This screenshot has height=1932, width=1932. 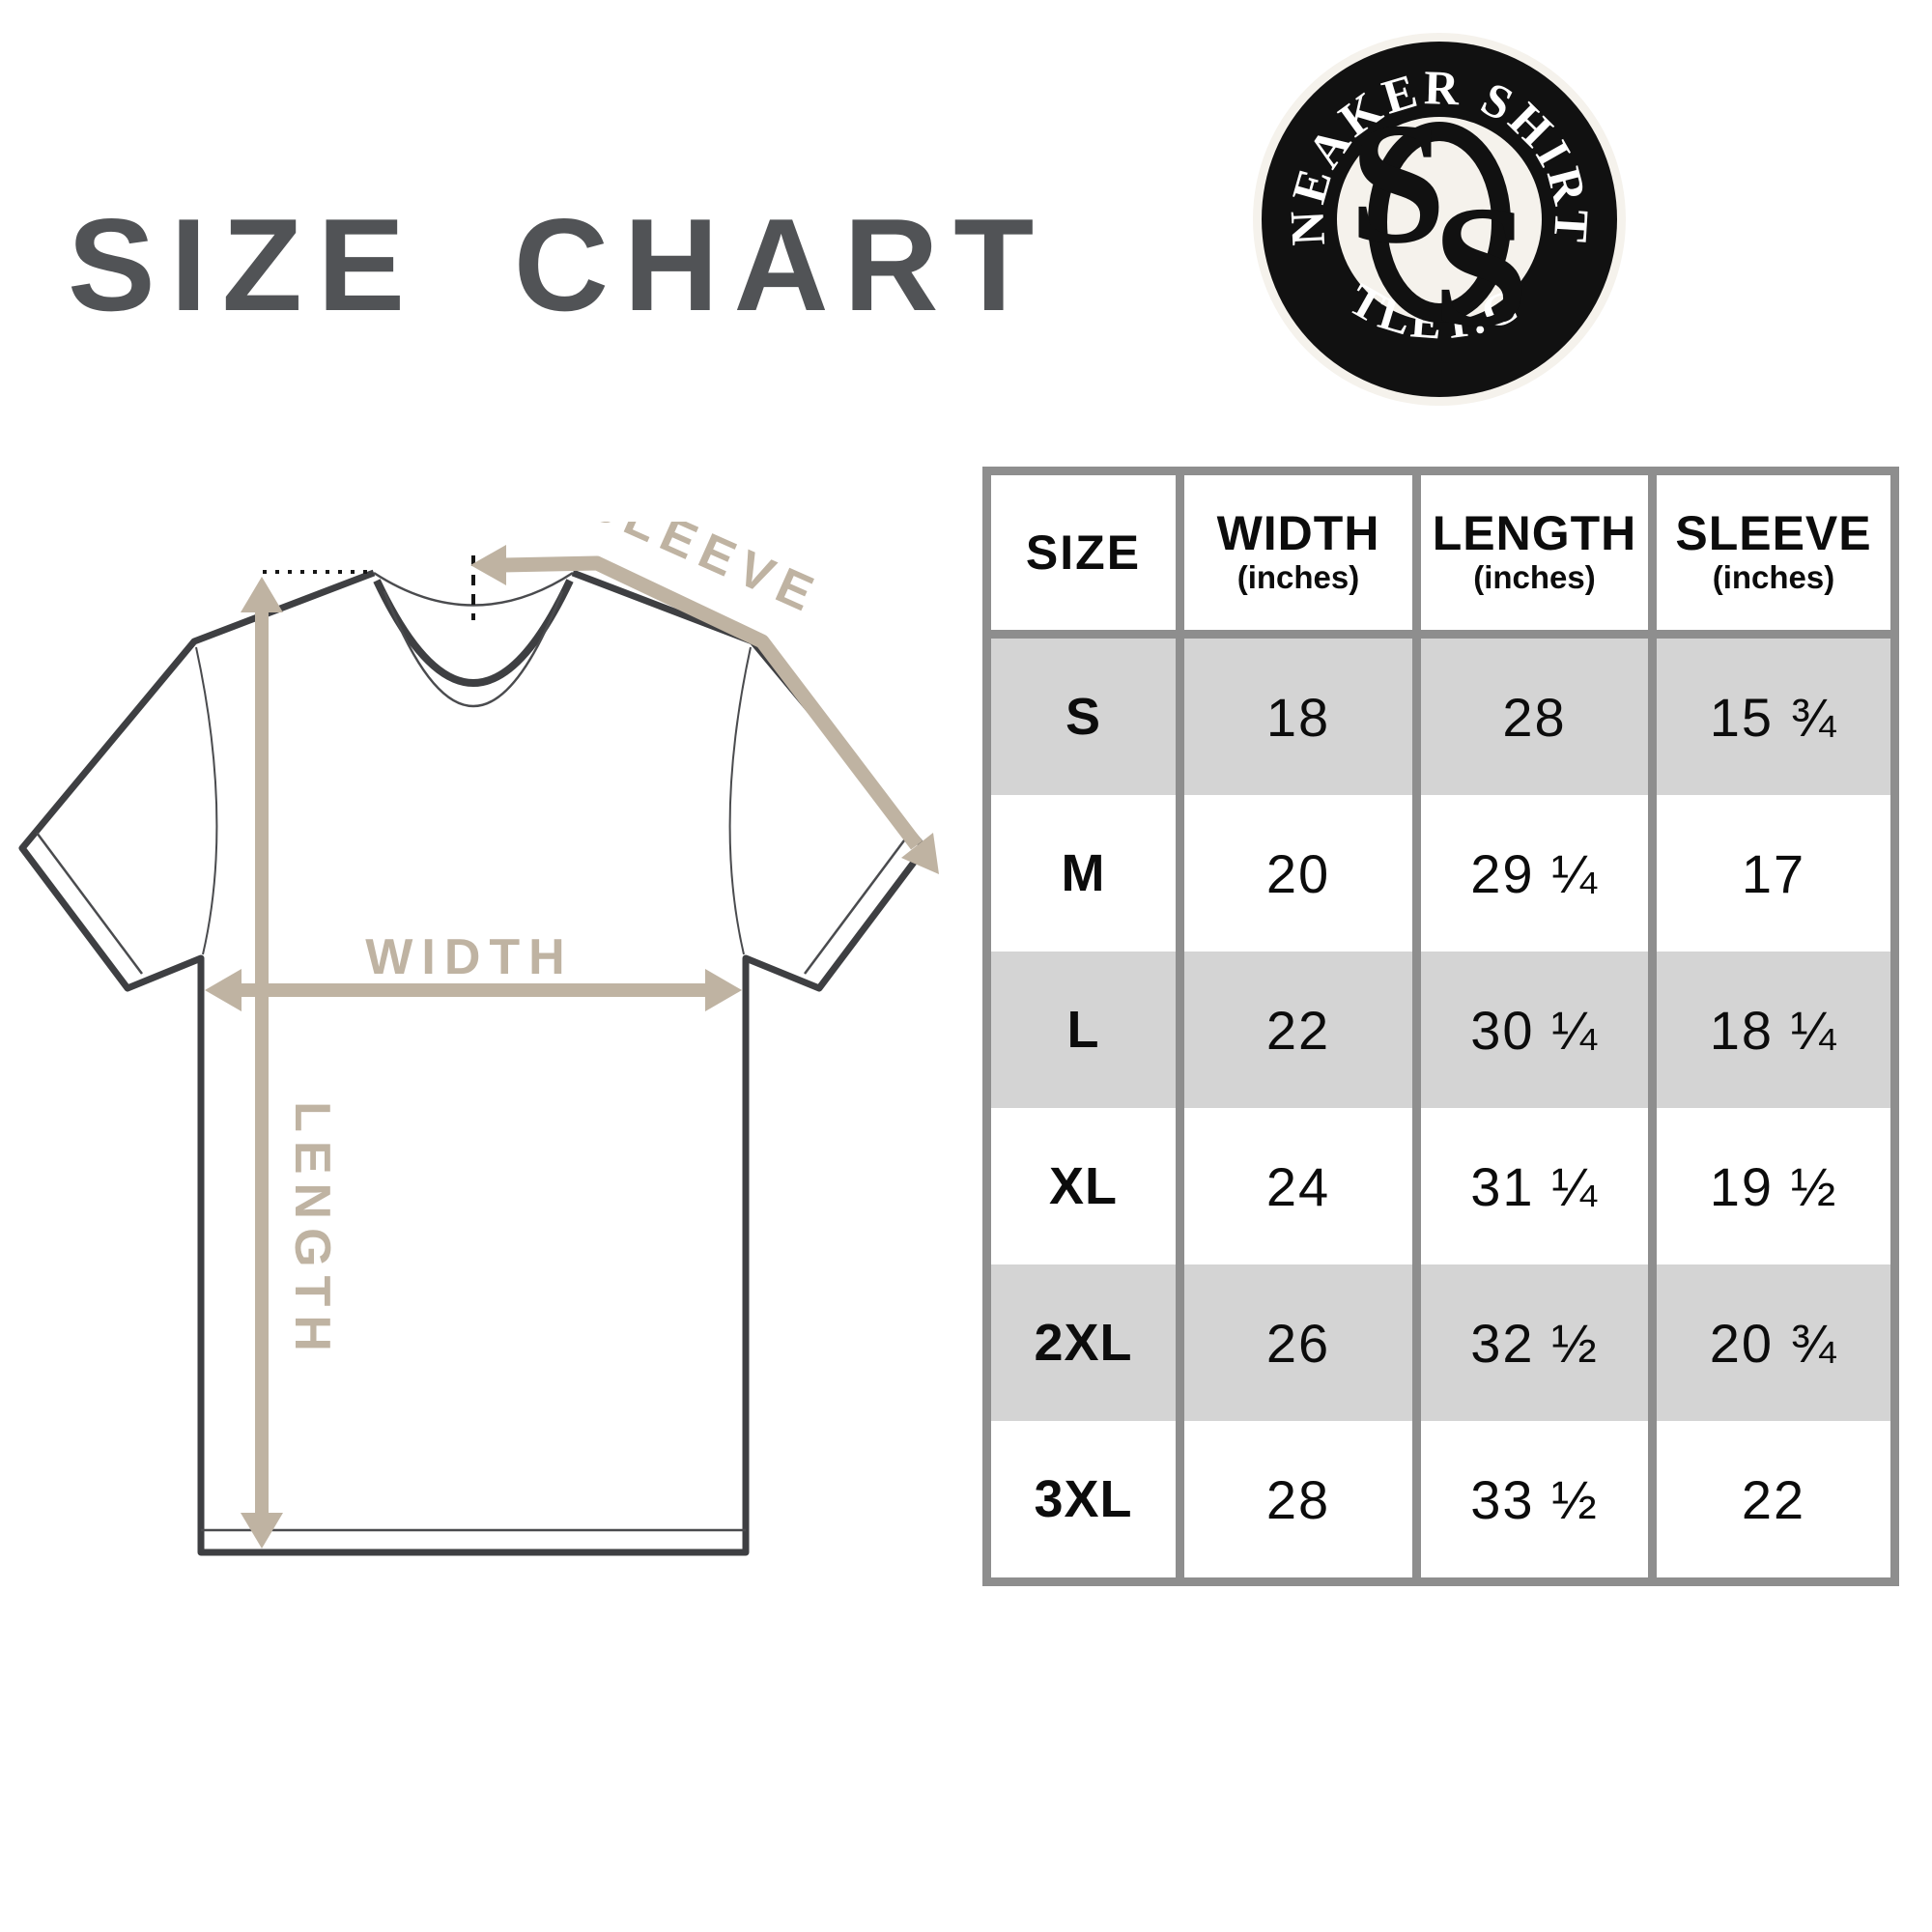 I want to click on row-3xl-width: 28, so click(x=1298, y=1499).